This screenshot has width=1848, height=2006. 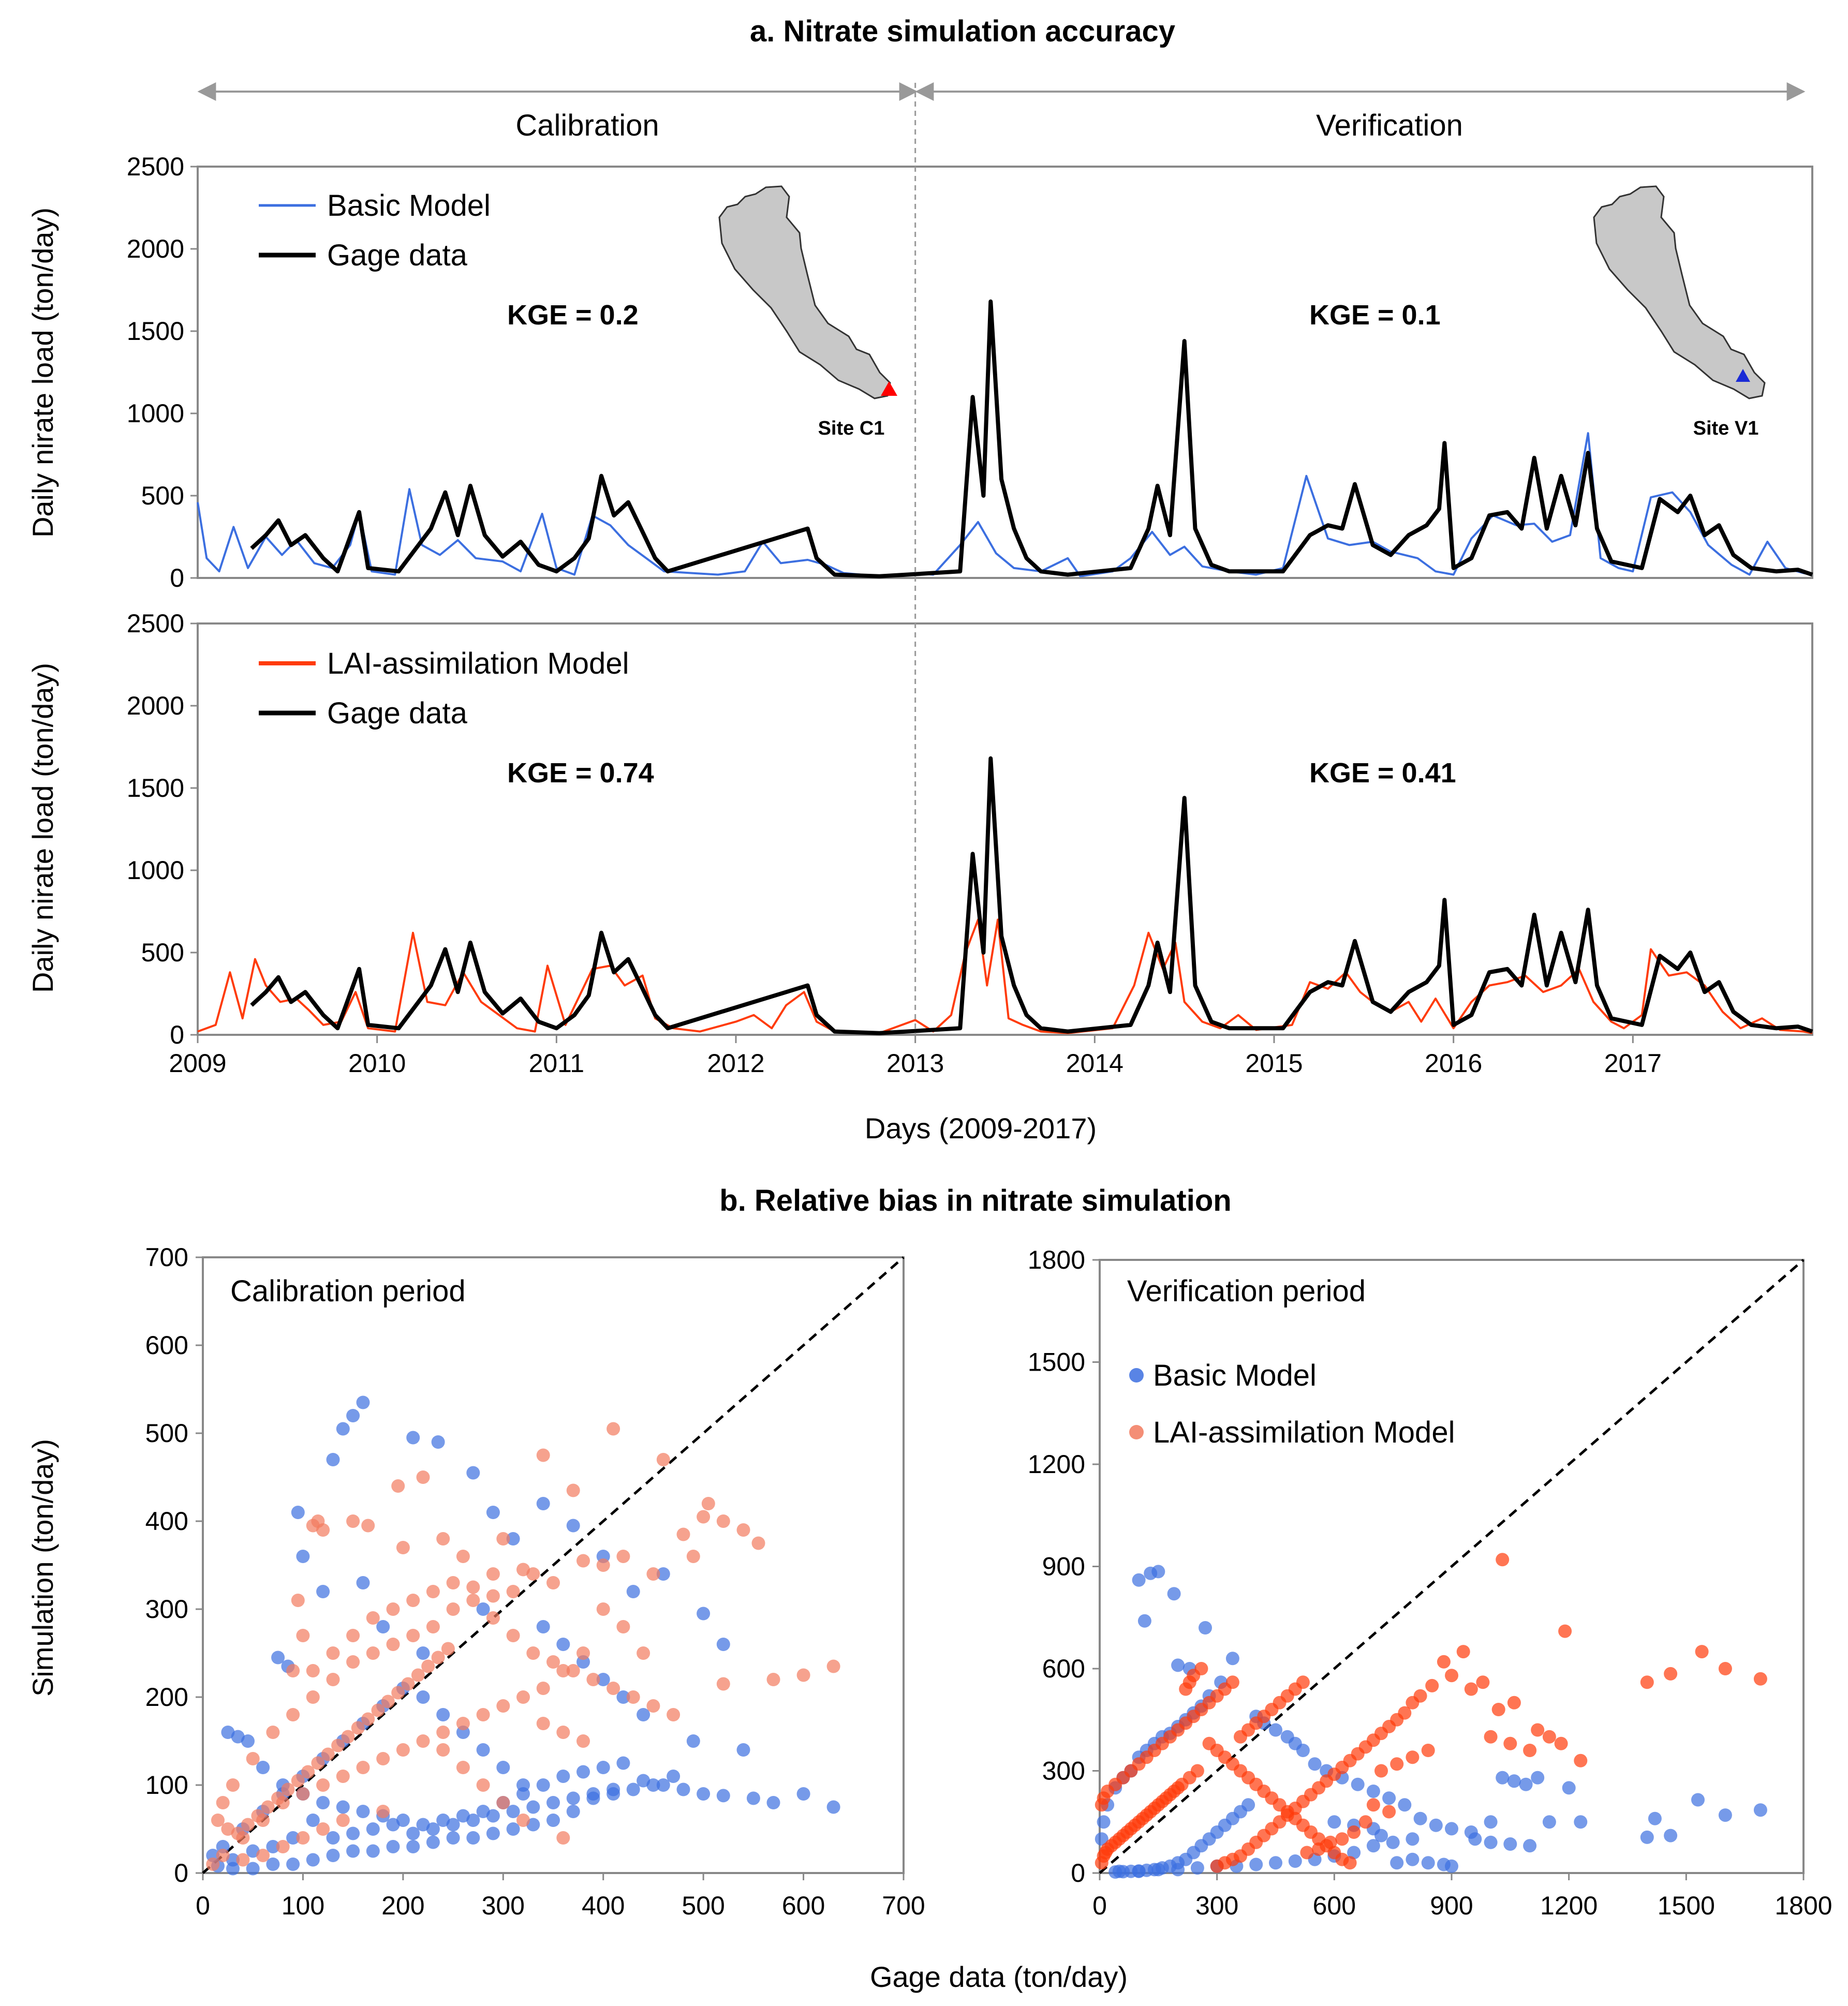 What do you see at coordinates (573, 315) in the screenshot?
I see `kge-calibration-basic: KGE = 0.2` at bounding box center [573, 315].